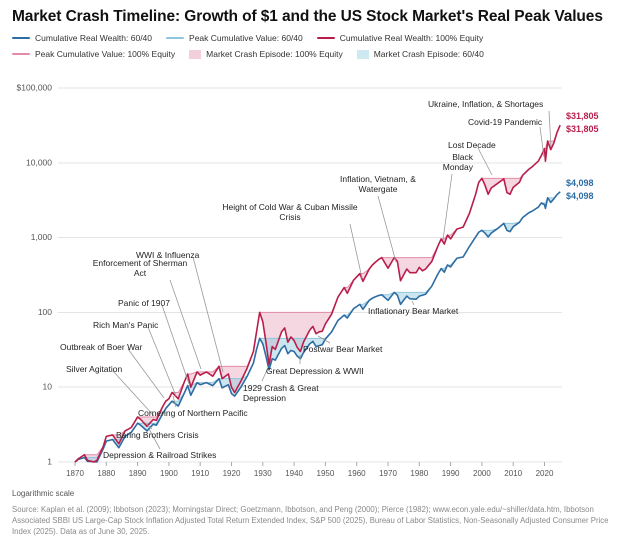  What do you see at coordinates (580, 183) in the screenshot?
I see `end-value-label-2: $4,098` at bounding box center [580, 183].